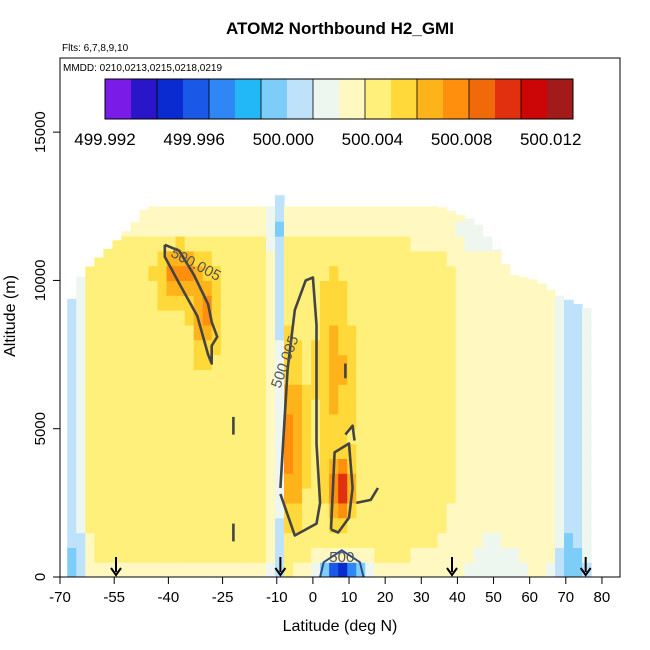  I want to click on y-tick-label: 0, so click(40, 577).